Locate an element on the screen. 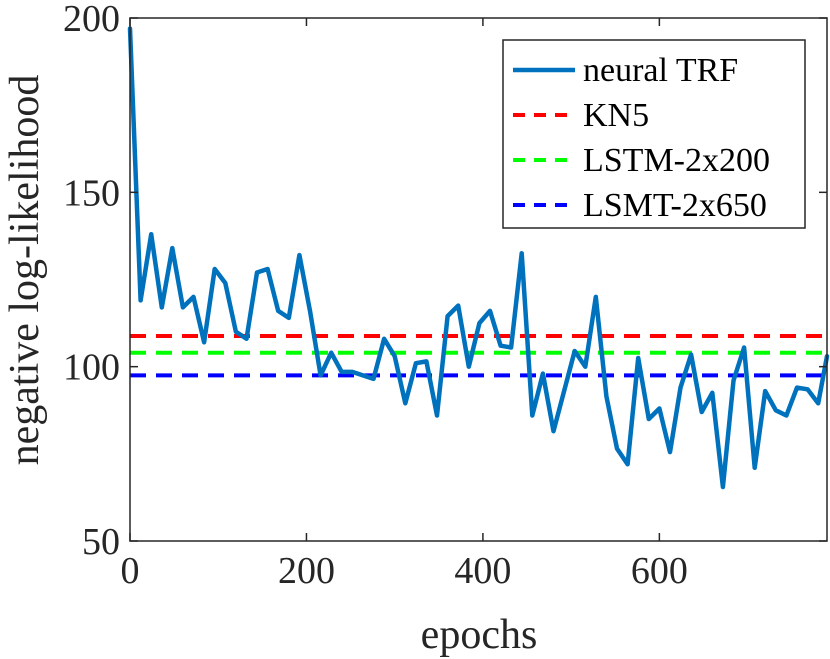 This screenshot has width=830, height=659. y-tick-label: 200 is located at coordinates (91, 20).